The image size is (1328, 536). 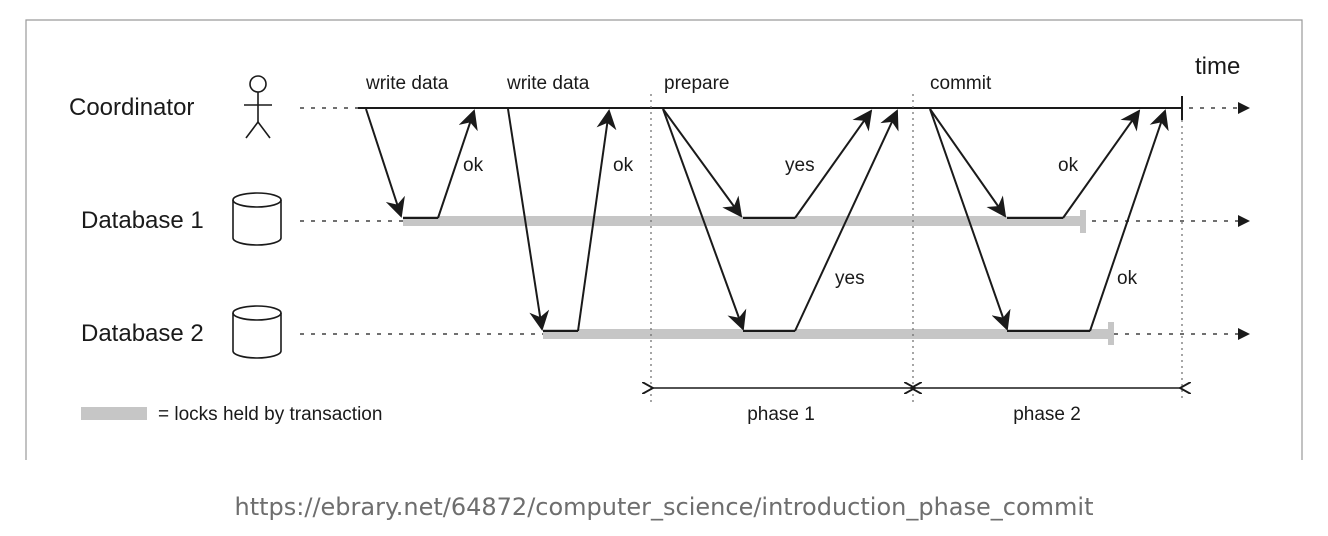 What do you see at coordinates (781, 414) in the screenshot?
I see `phase-1-label: phase 1` at bounding box center [781, 414].